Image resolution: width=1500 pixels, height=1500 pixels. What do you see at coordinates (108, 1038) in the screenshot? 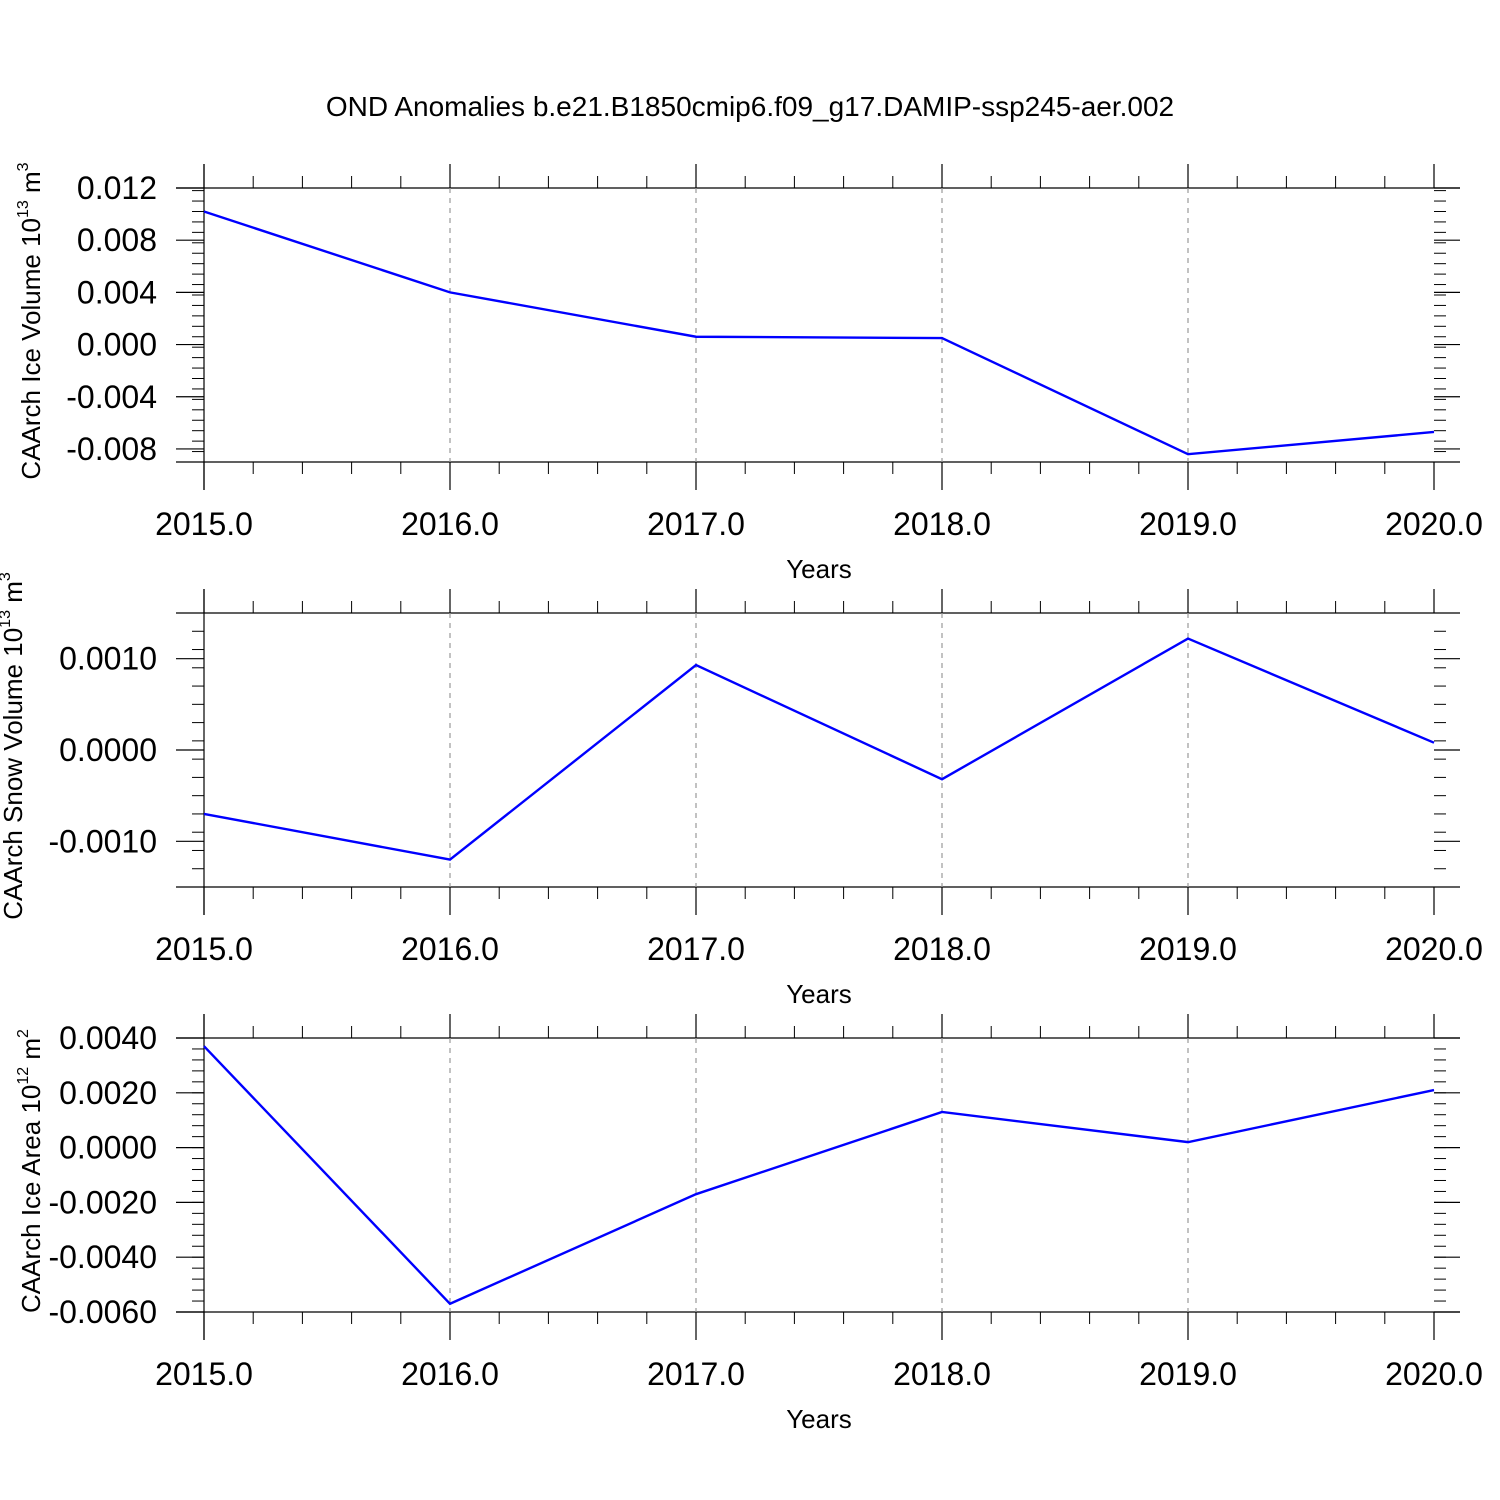
I see `y-tick-label: 0.0040` at bounding box center [108, 1038].